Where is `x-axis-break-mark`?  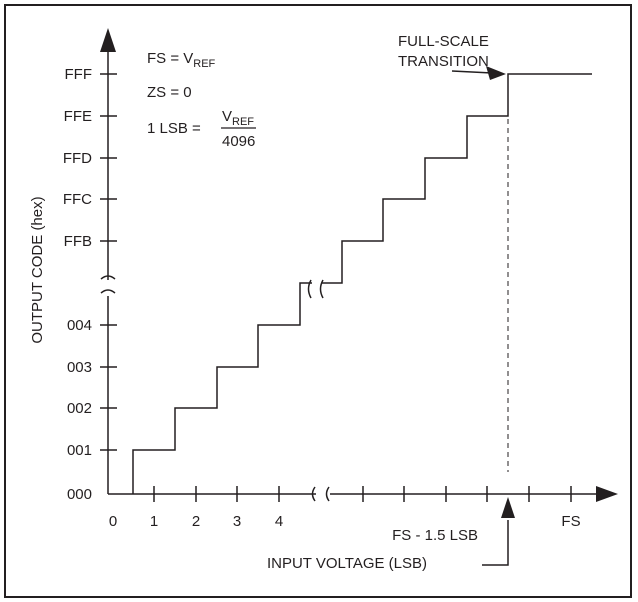 x-axis-break-mark is located at coordinates (320, 494).